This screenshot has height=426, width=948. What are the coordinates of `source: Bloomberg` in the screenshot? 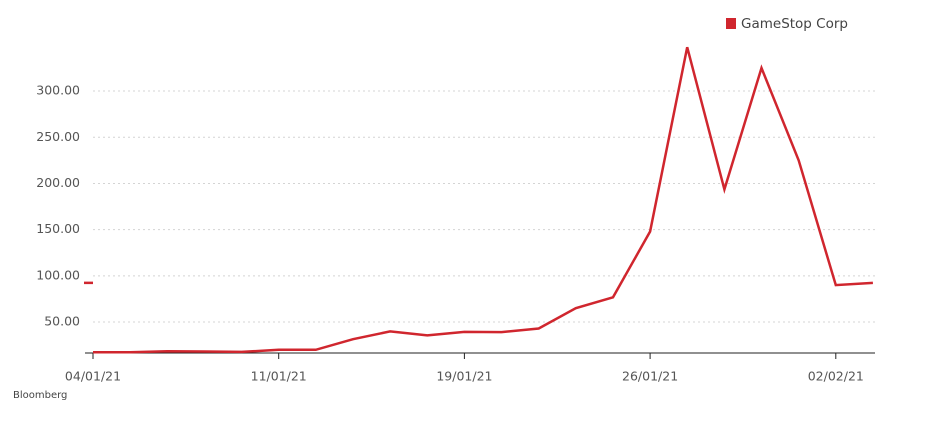 It's located at (40, 395).